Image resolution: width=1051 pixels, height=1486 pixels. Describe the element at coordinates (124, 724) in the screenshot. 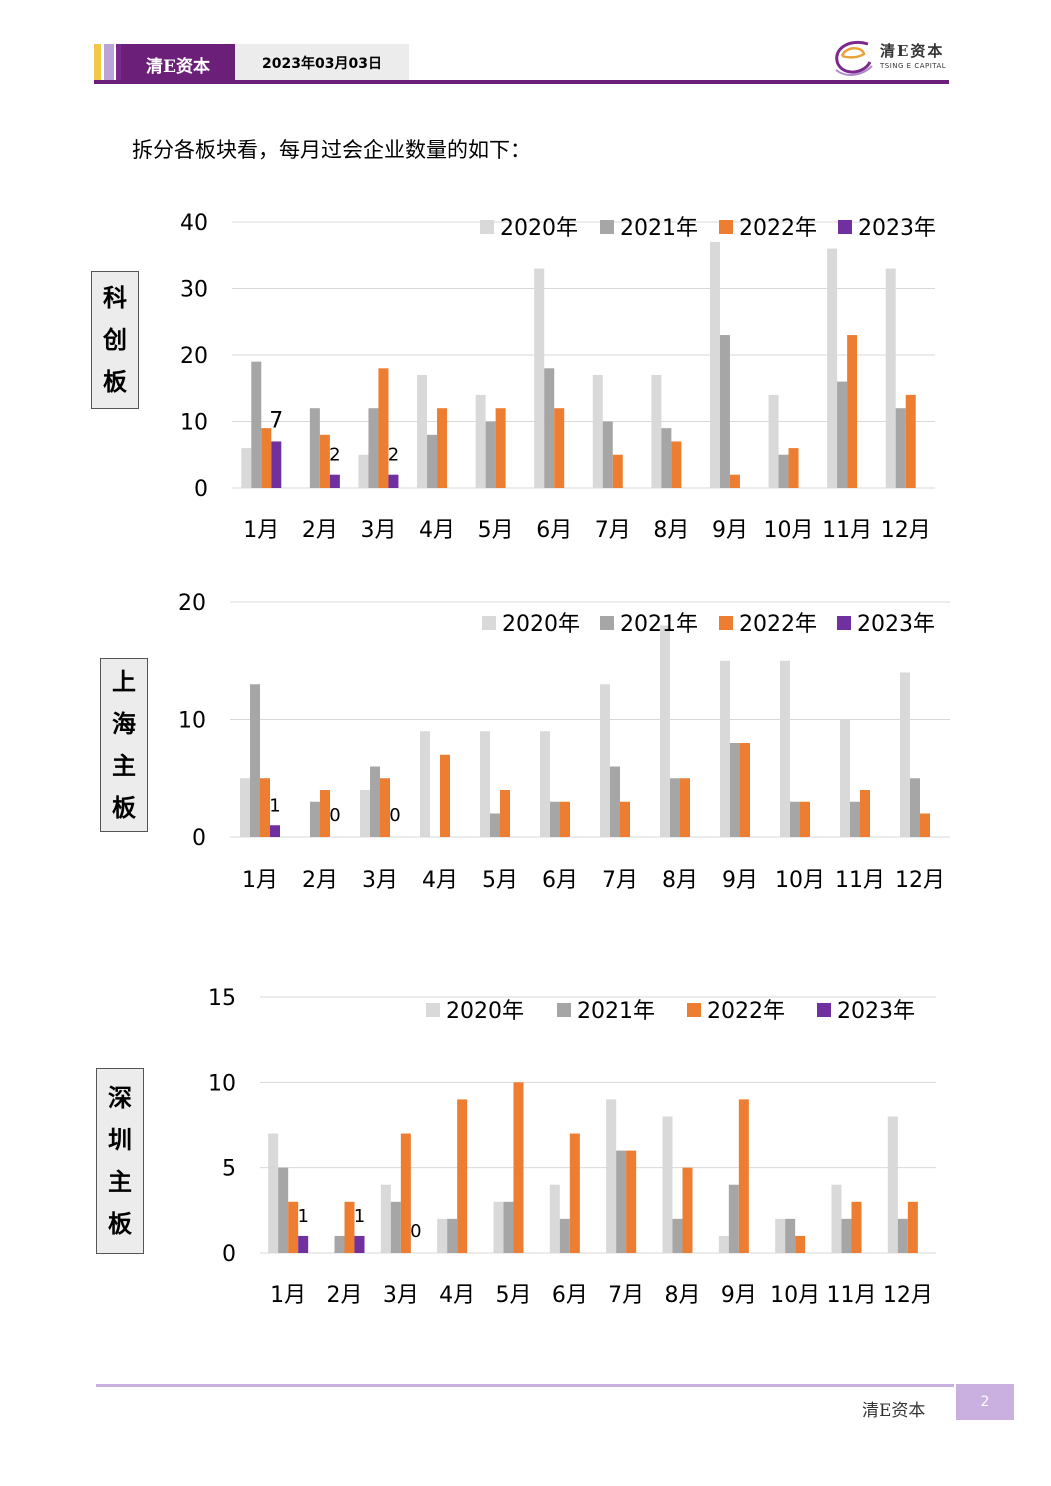

I see `board-label-char: 海` at that location.